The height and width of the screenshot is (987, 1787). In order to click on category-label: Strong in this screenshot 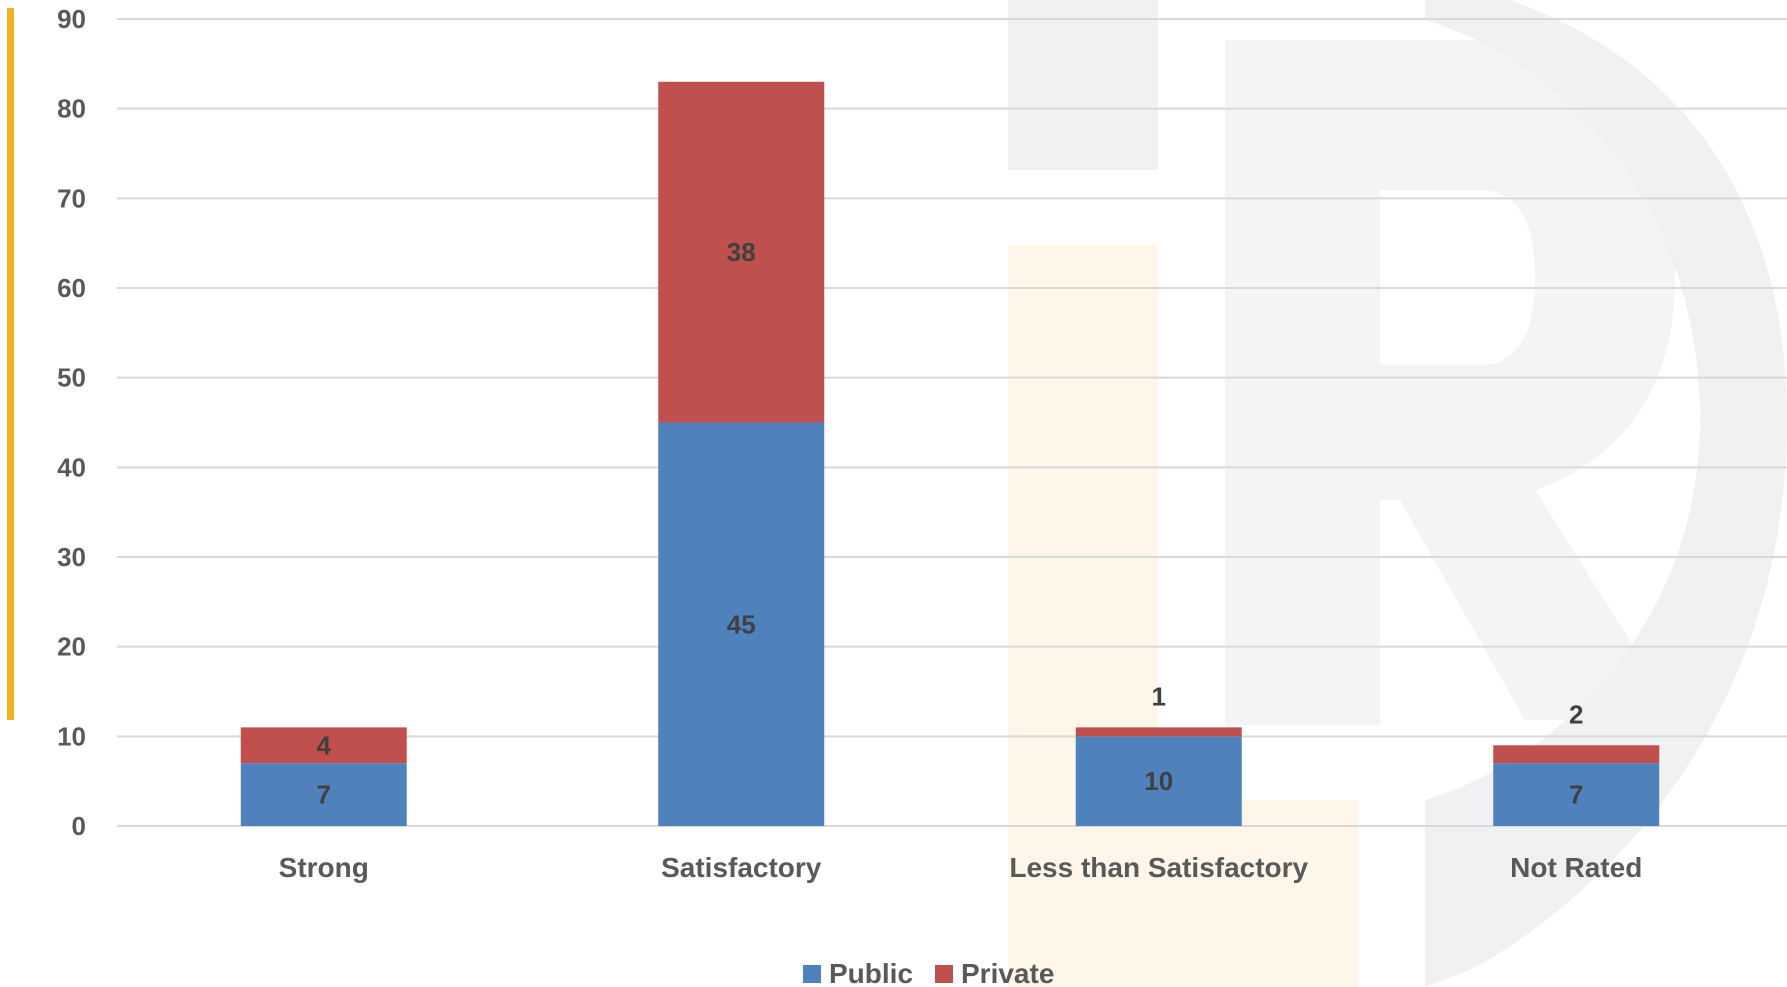, I will do `click(324, 867)`.